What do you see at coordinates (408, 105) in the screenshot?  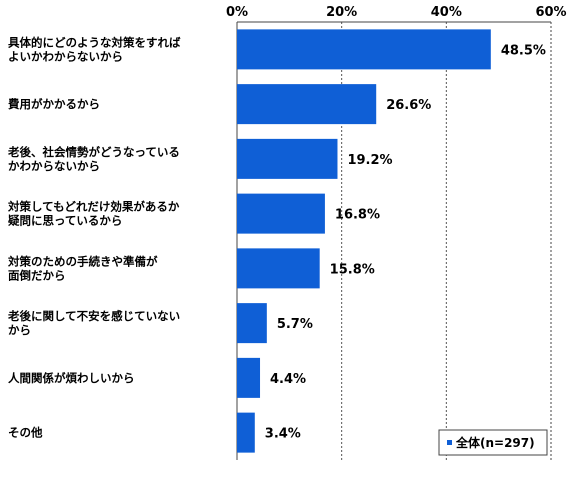 I see `value-label: 26.6%` at bounding box center [408, 105].